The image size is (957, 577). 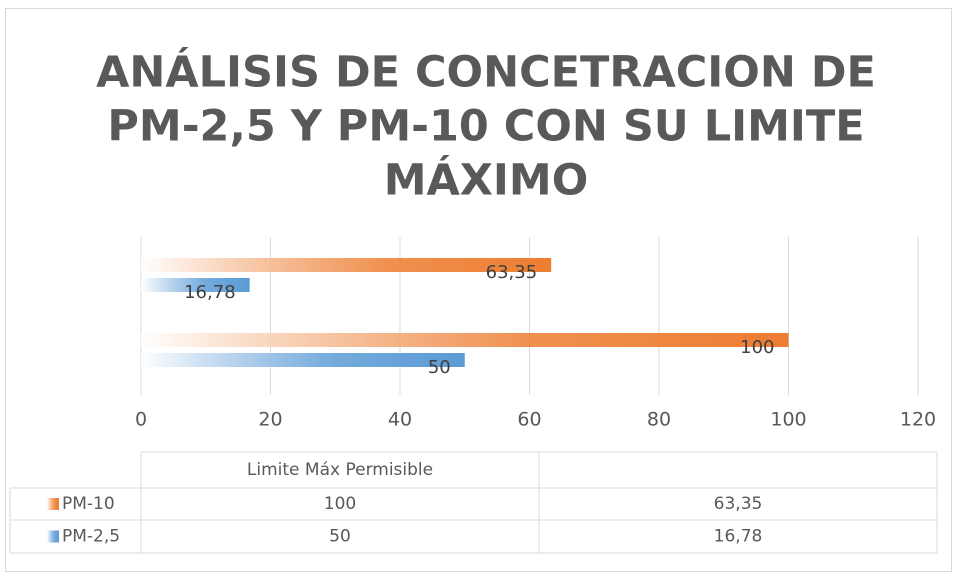 What do you see at coordinates (485, 127) in the screenshot?
I see `chart-title: PM-2,5 Y PM-10 CON SU LIMITE` at bounding box center [485, 127].